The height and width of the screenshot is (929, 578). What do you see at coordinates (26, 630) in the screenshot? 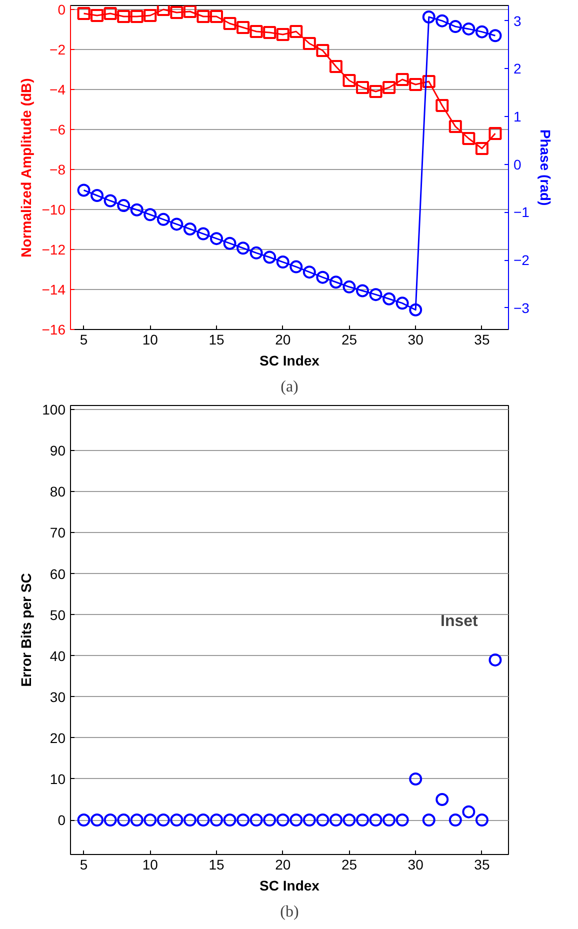
I see `y-axis-title: Error Bits per SC` at bounding box center [26, 630].